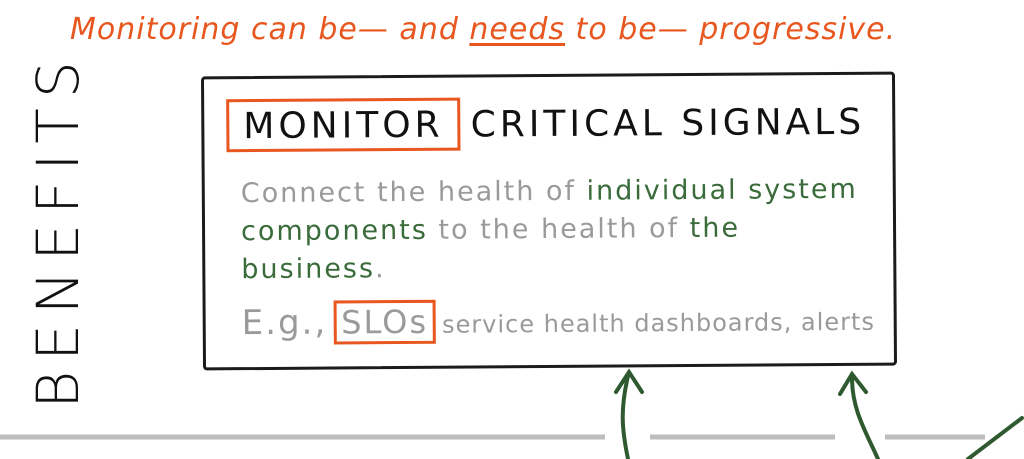 The width and height of the screenshot is (1024, 459). Describe the element at coordinates (380, 269) in the screenshot. I see `desc-part-5: .` at that location.